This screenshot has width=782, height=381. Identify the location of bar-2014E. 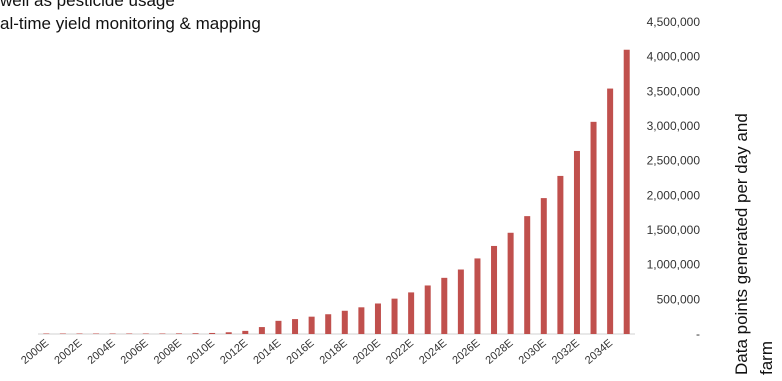
(278, 327).